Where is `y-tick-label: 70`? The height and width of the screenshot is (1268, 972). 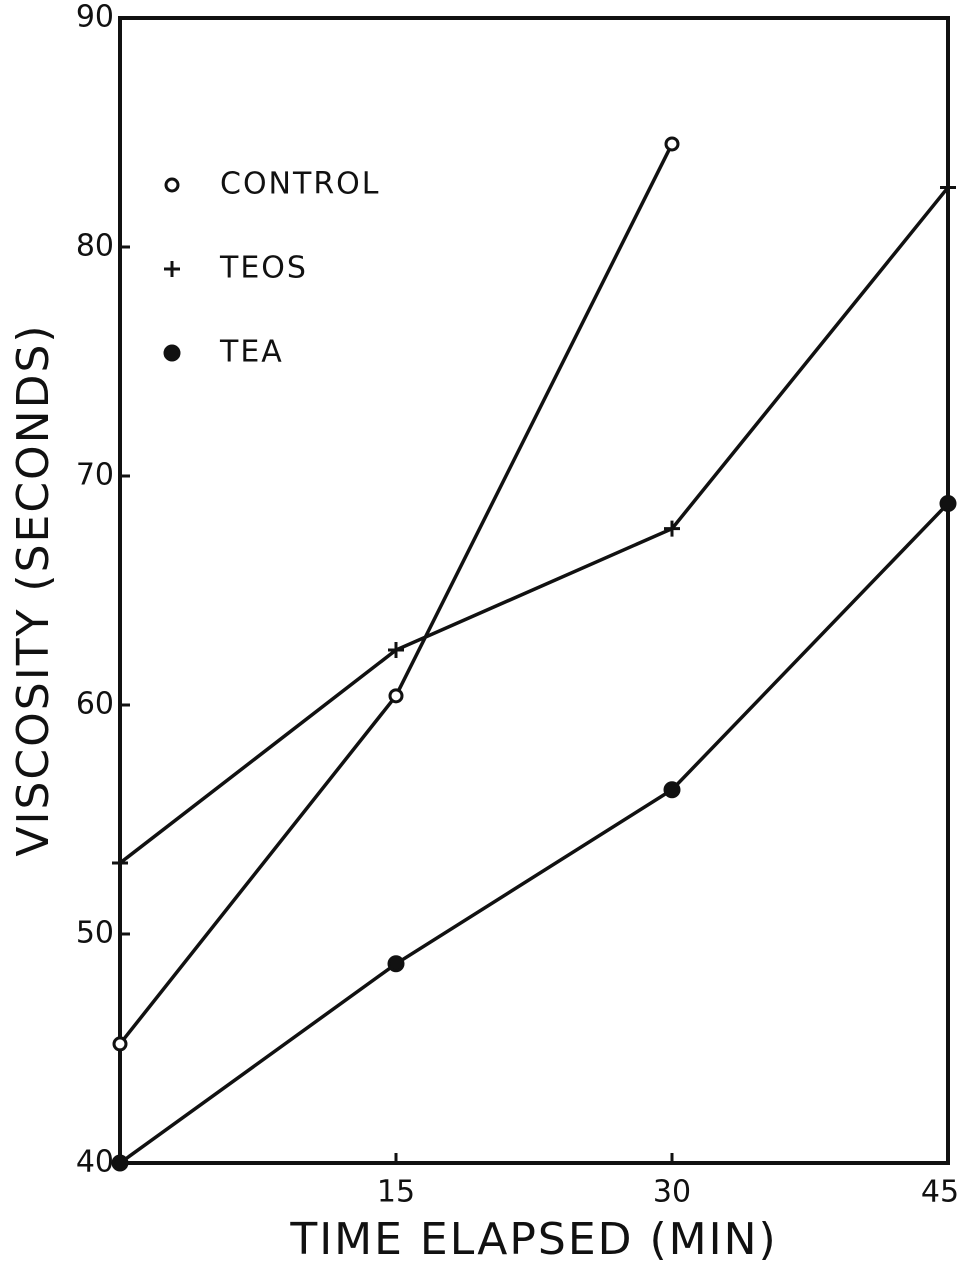 y-tick-label: 70 is located at coordinates (95, 475).